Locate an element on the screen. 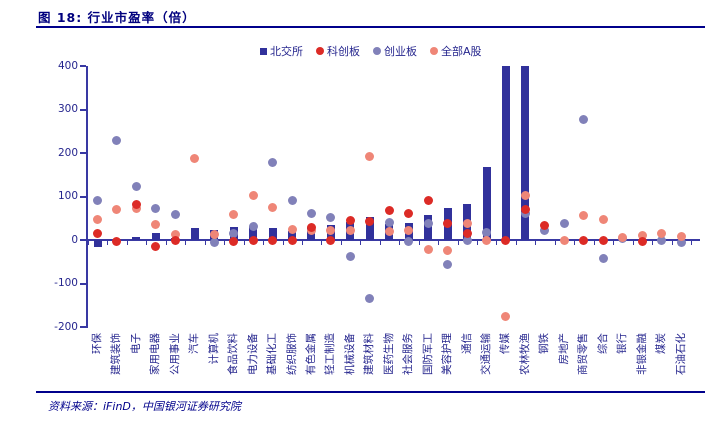 The image size is (719, 422). y-axis-line is located at coordinates (87, 197).